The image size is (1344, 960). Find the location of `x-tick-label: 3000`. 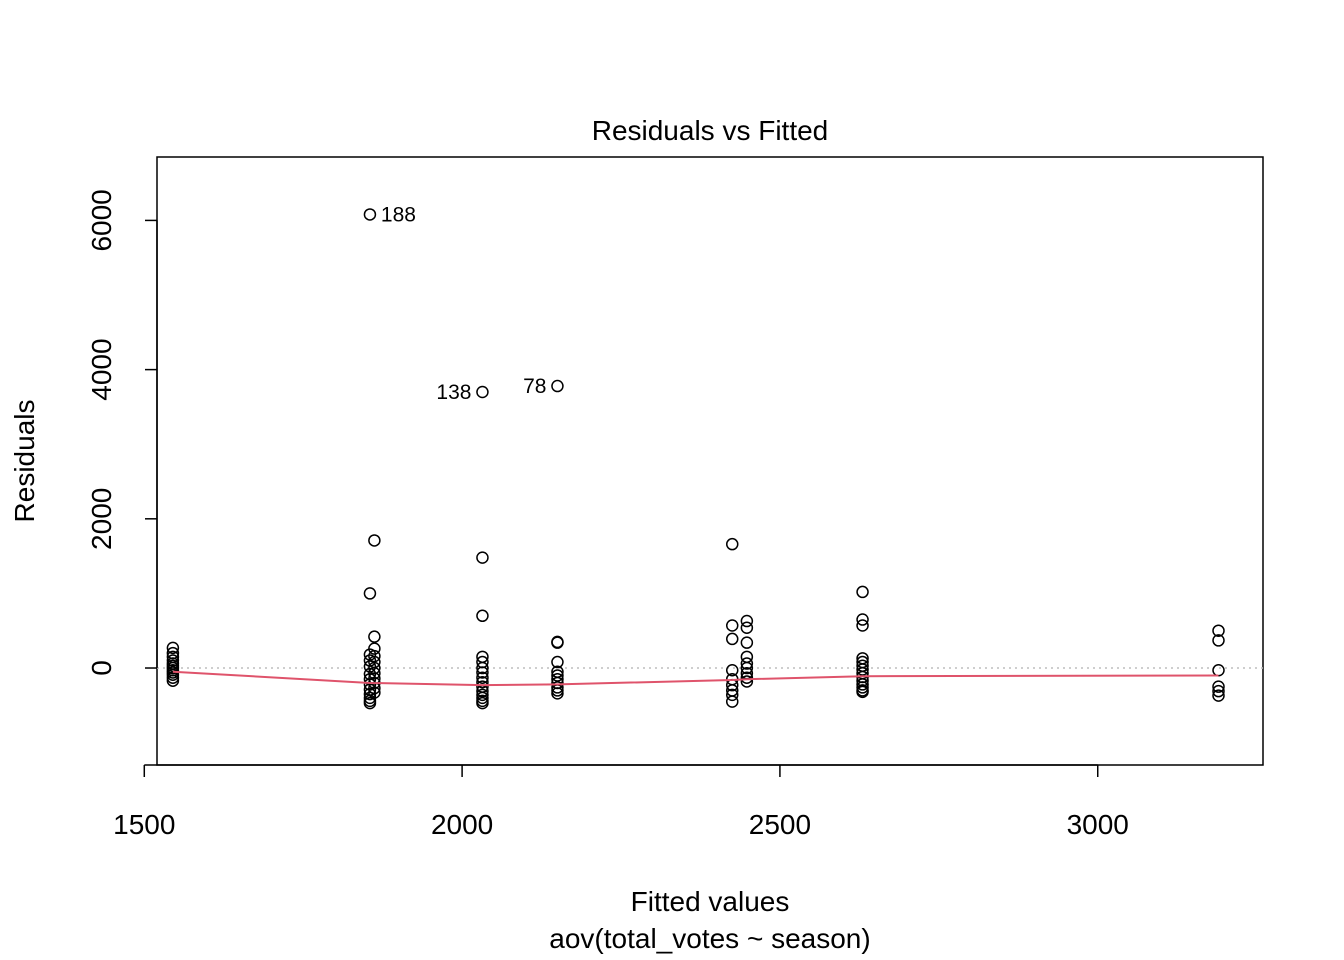

x-tick-label: 3000 is located at coordinates (1098, 824).